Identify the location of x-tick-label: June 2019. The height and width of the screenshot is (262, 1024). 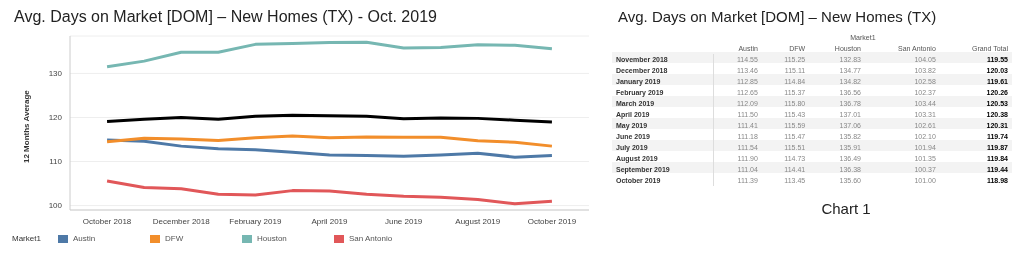
(403, 221).